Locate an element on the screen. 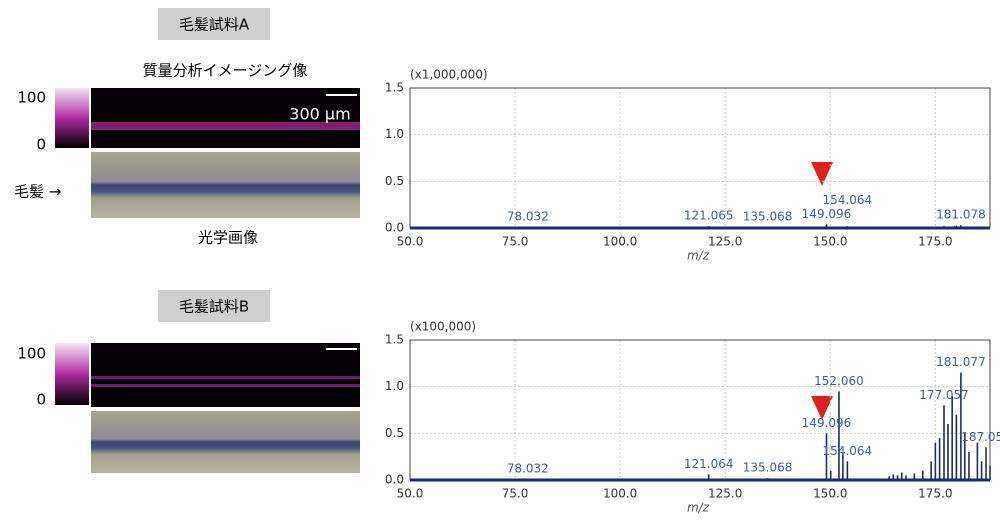  peak-label: 121.064 is located at coordinates (709, 464).